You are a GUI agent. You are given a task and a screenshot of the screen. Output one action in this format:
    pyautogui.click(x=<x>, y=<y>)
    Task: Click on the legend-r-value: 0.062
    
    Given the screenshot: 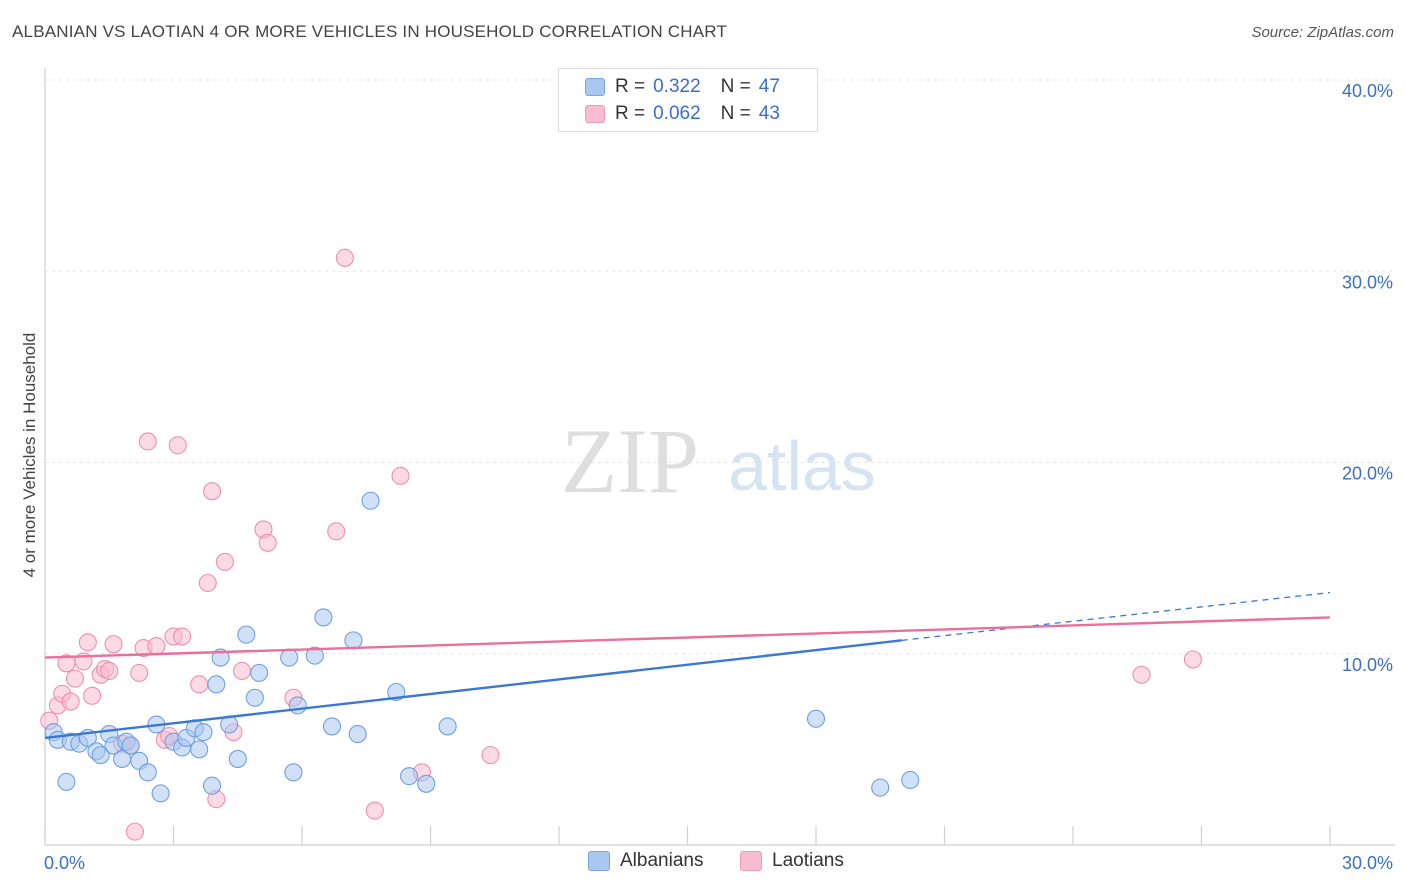 What is the action you would take?
    pyautogui.click(x=677, y=113)
    